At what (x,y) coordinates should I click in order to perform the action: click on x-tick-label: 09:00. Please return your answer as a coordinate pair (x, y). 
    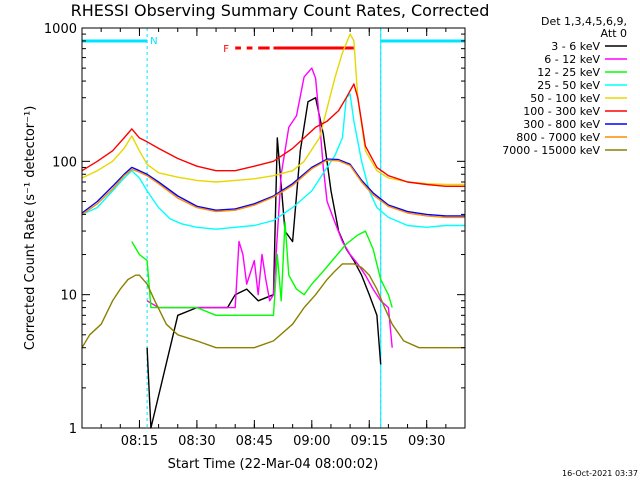
    Looking at the image, I should click on (311, 441).